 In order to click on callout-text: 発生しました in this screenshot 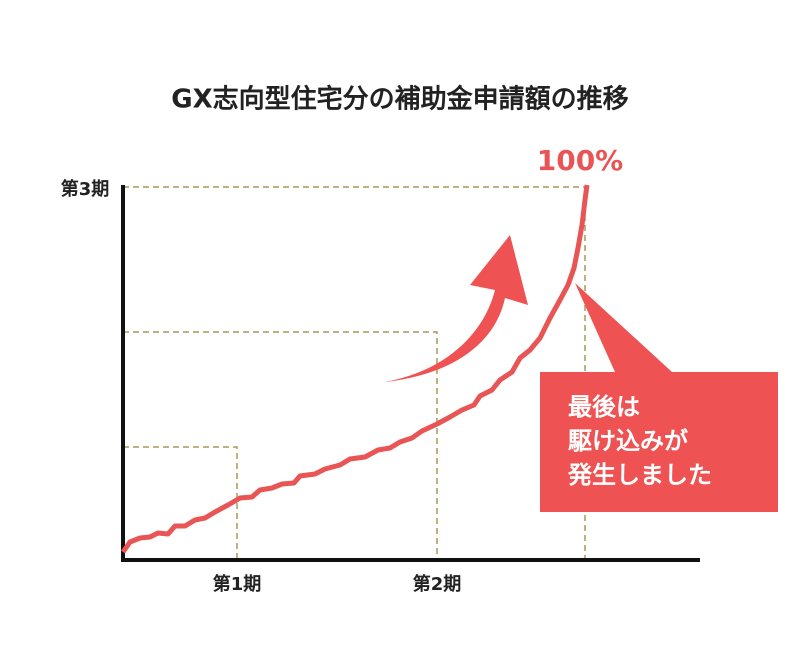, I will do `click(639, 475)`.